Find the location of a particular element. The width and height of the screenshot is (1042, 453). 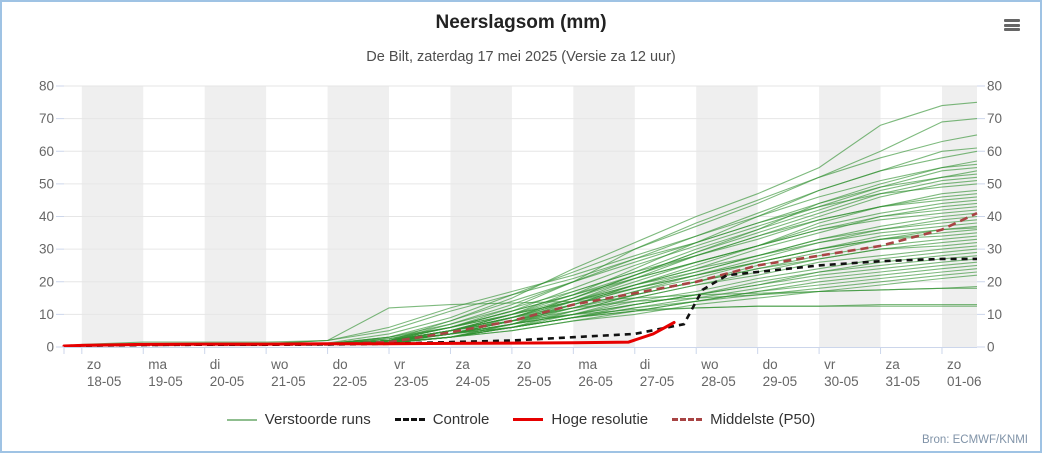

legend-item-middelste-p50: Middelste (P50) is located at coordinates (743, 419).